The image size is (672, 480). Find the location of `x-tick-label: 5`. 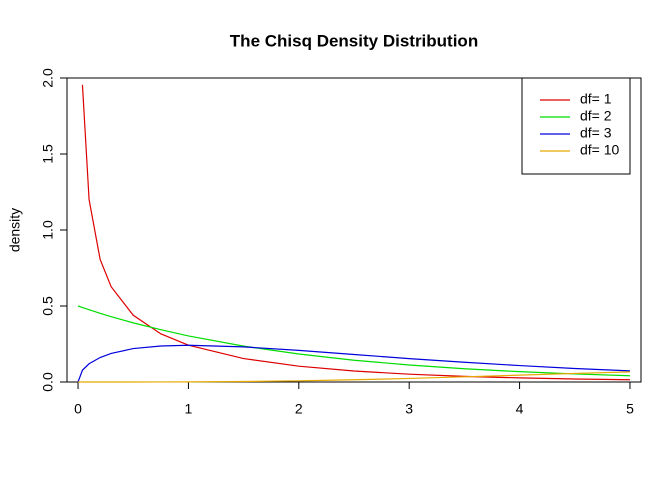

x-tick-label: 5 is located at coordinates (630, 409).